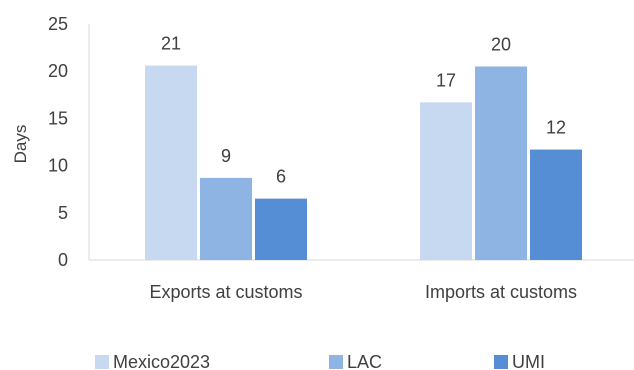  I want to click on legend-label: LAC, so click(364, 361).